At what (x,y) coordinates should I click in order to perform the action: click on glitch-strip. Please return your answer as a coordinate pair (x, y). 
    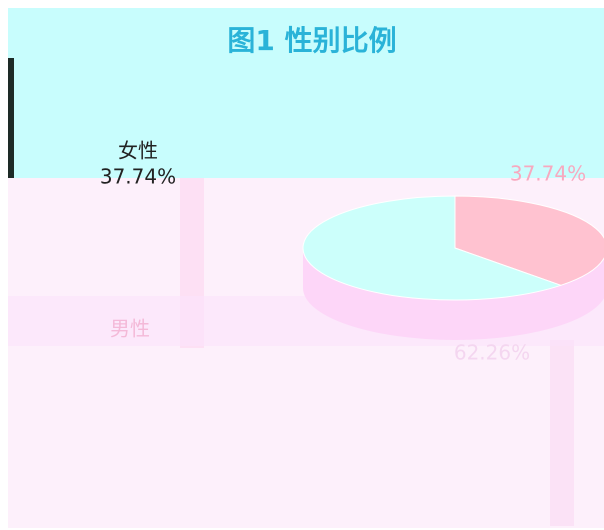
    Looking at the image, I should click on (562, 433).